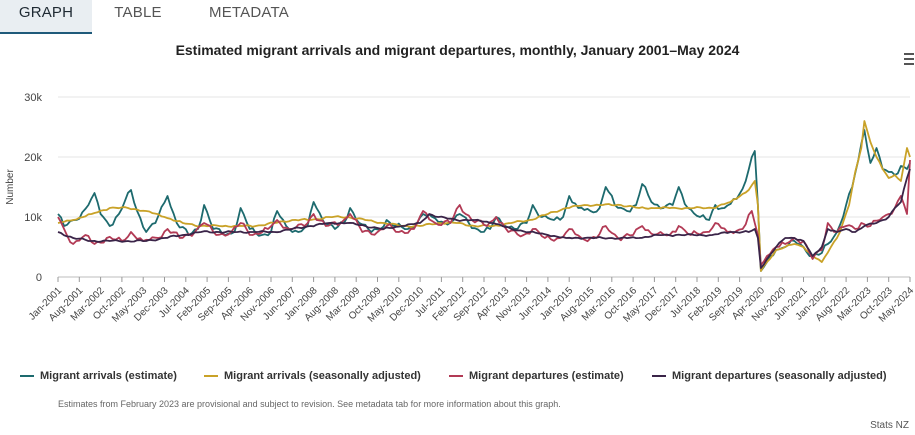 The width and height of the screenshot is (915, 435). I want to click on tab-graph: GRAPH, so click(46, 17).